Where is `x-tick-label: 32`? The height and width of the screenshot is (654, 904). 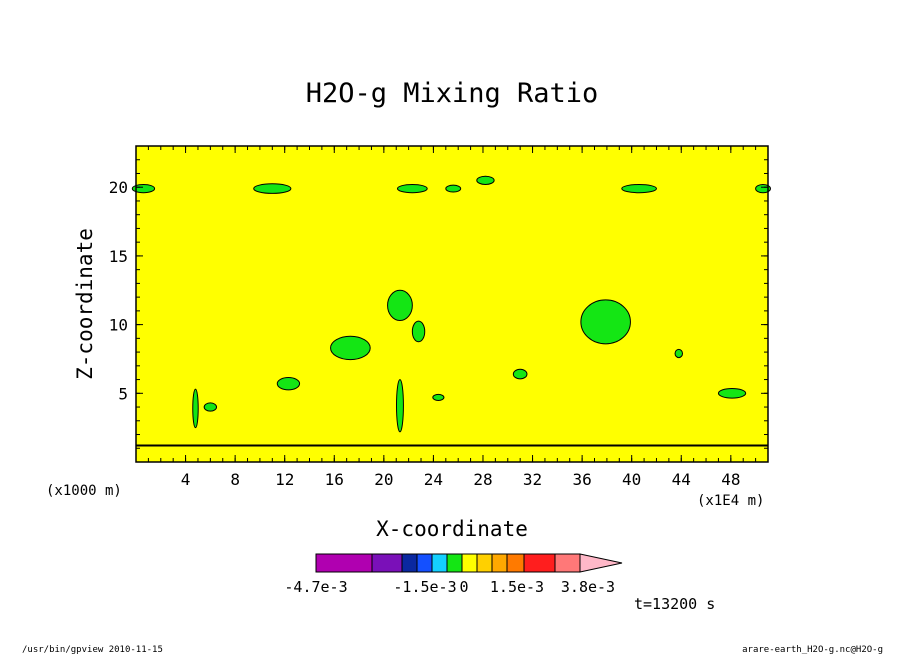 x-tick-label: 32 is located at coordinates (532, 479).